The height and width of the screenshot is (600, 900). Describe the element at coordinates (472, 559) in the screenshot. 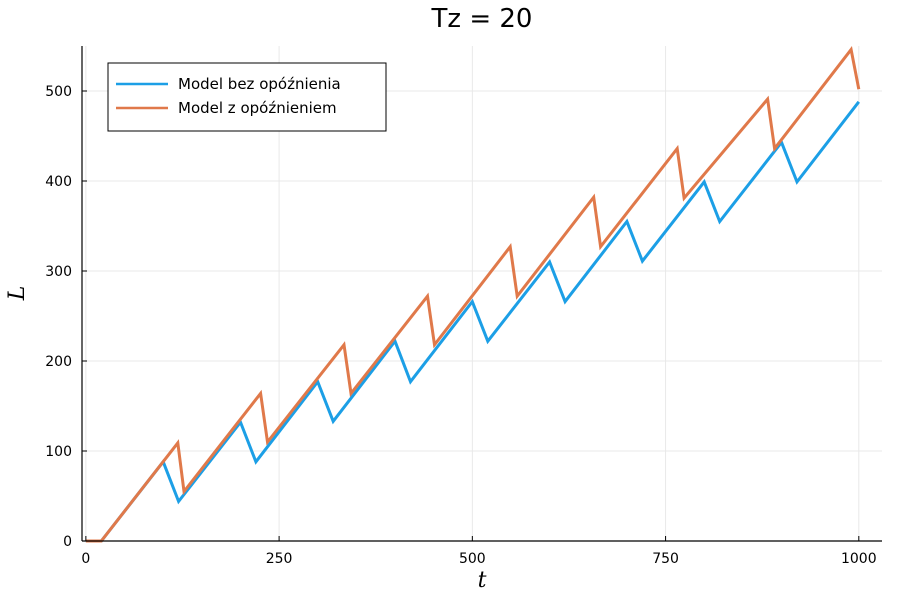

I see `x-tick-label: 500` at that location.